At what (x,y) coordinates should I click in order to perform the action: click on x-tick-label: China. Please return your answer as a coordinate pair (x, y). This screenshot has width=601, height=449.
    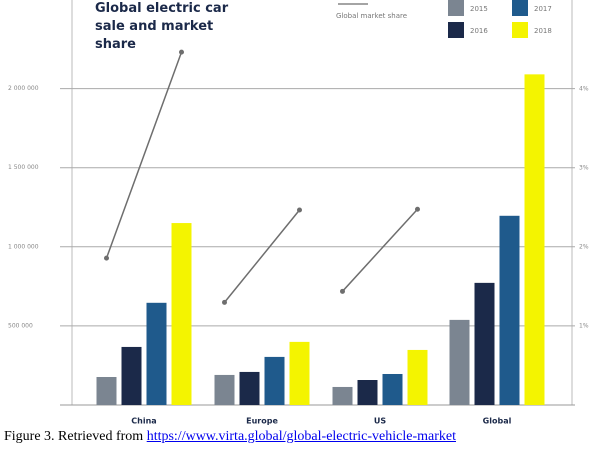
    Looking at the image, I should click on (143, 421).